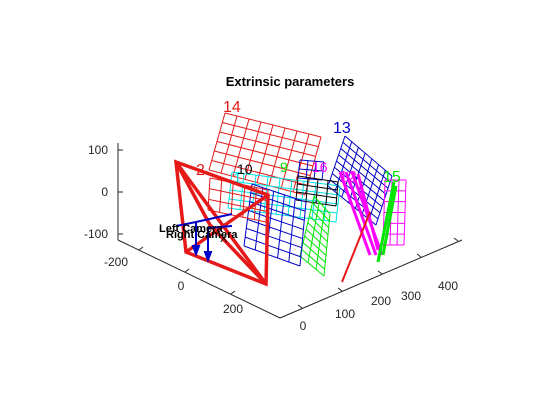 This screenshot has height=420, width=560. Describe the element at coordinates (116, 262) in the screenshot. I see `y-tick-label: -200` at that location.